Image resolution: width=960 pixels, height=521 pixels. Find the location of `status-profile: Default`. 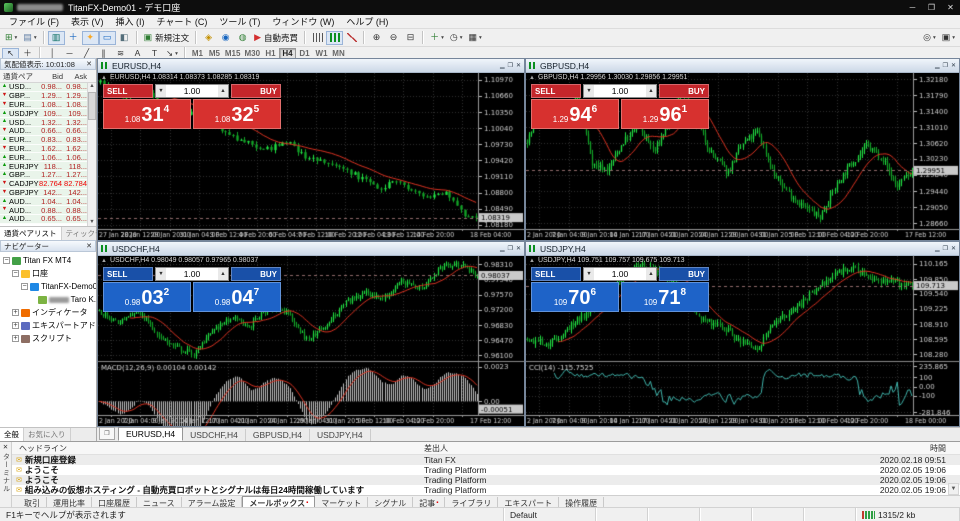

status-profile: Default is located at coordinates (550, 514).